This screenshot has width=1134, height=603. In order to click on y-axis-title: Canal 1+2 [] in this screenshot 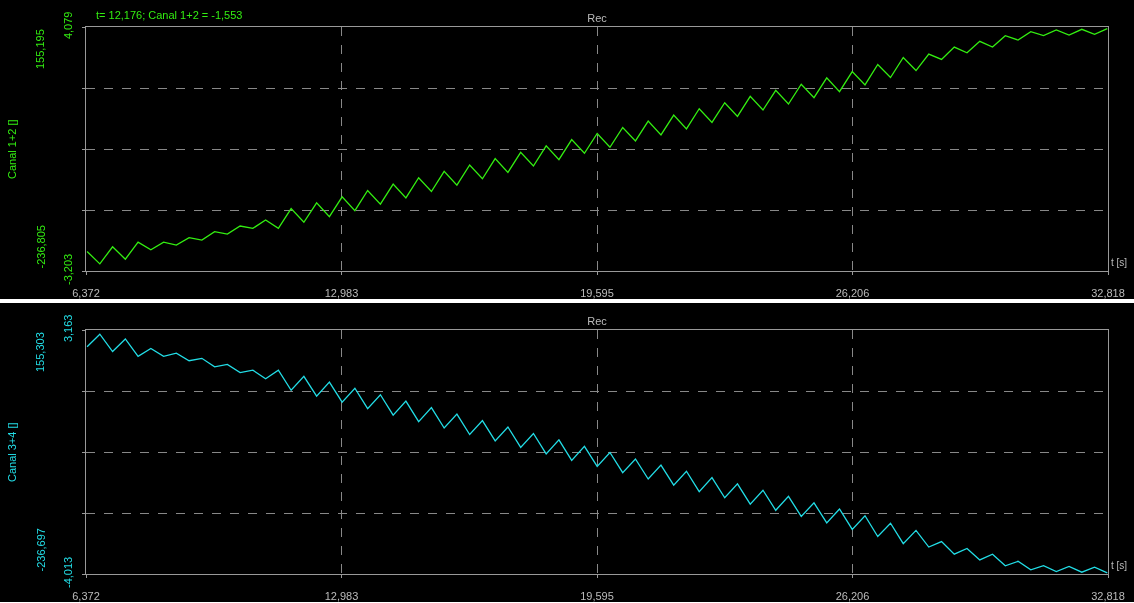, I will do `click(12, 149)`.